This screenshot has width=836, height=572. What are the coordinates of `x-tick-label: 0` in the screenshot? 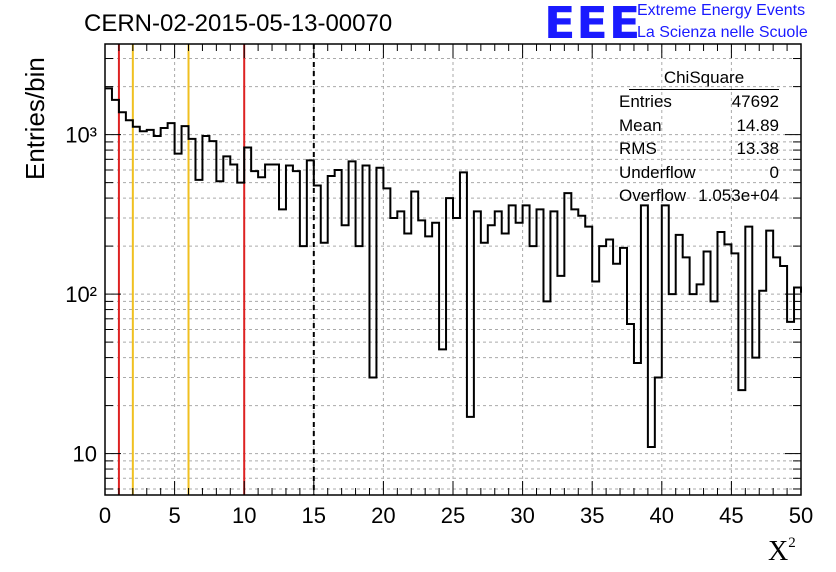 It's located at (105, 515).